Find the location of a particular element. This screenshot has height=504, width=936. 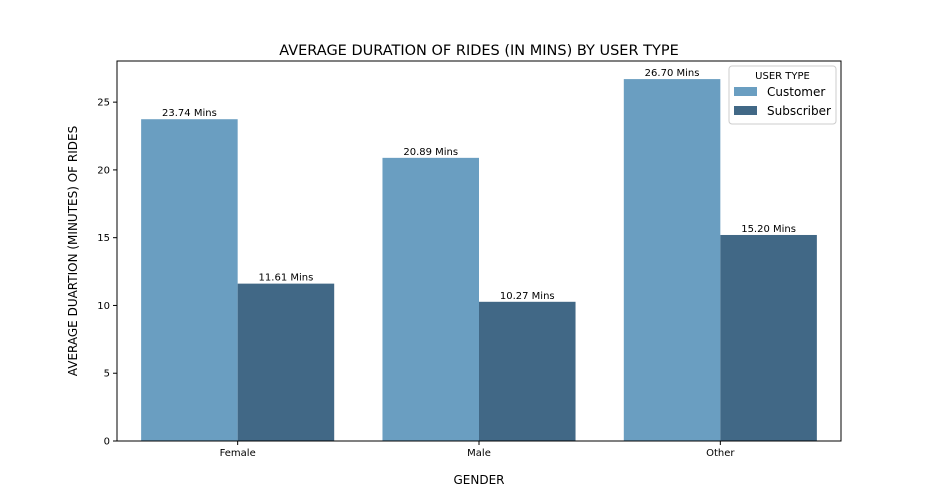

data-label: 26.70 Mins is located at coordinates (672, 73).